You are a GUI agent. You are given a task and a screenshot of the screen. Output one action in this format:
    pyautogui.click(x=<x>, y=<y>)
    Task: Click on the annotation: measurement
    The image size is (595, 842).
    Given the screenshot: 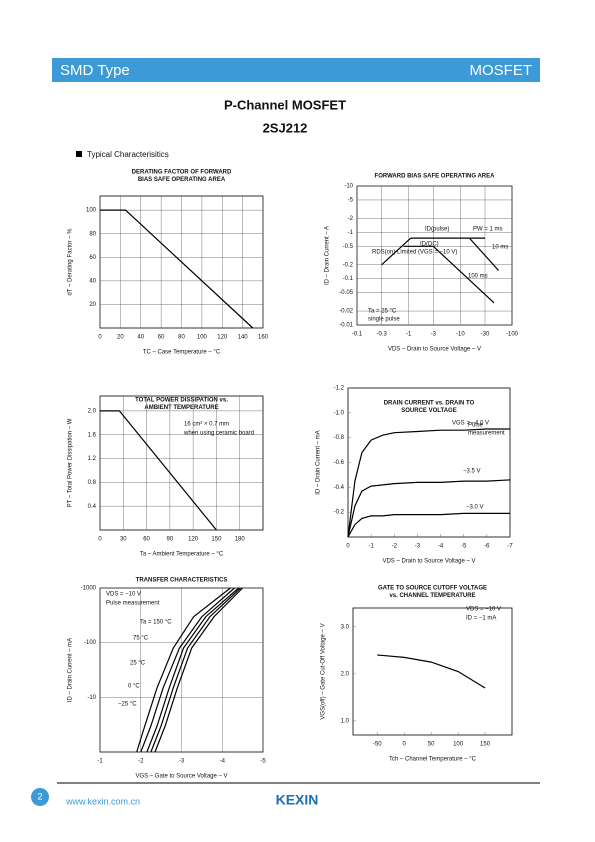 What is the action you would take?
    pyautogui.click(x=486, y=434)
    